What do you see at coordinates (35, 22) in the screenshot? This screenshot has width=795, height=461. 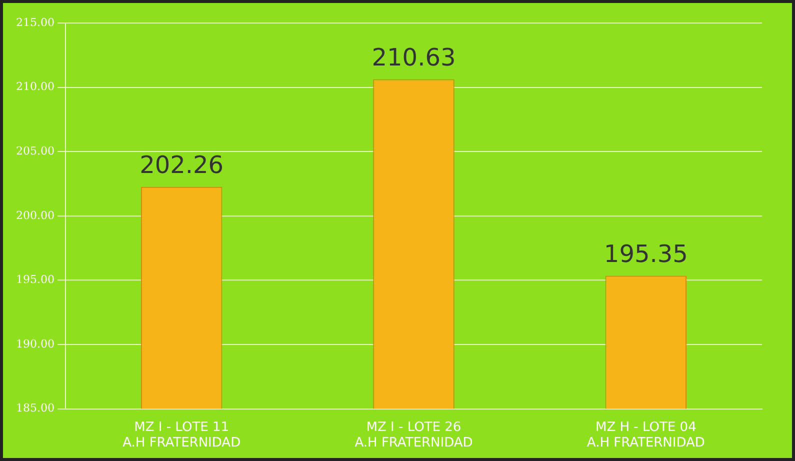 I see `y-tick-label: 215.00` at bounding box center [35, 22].